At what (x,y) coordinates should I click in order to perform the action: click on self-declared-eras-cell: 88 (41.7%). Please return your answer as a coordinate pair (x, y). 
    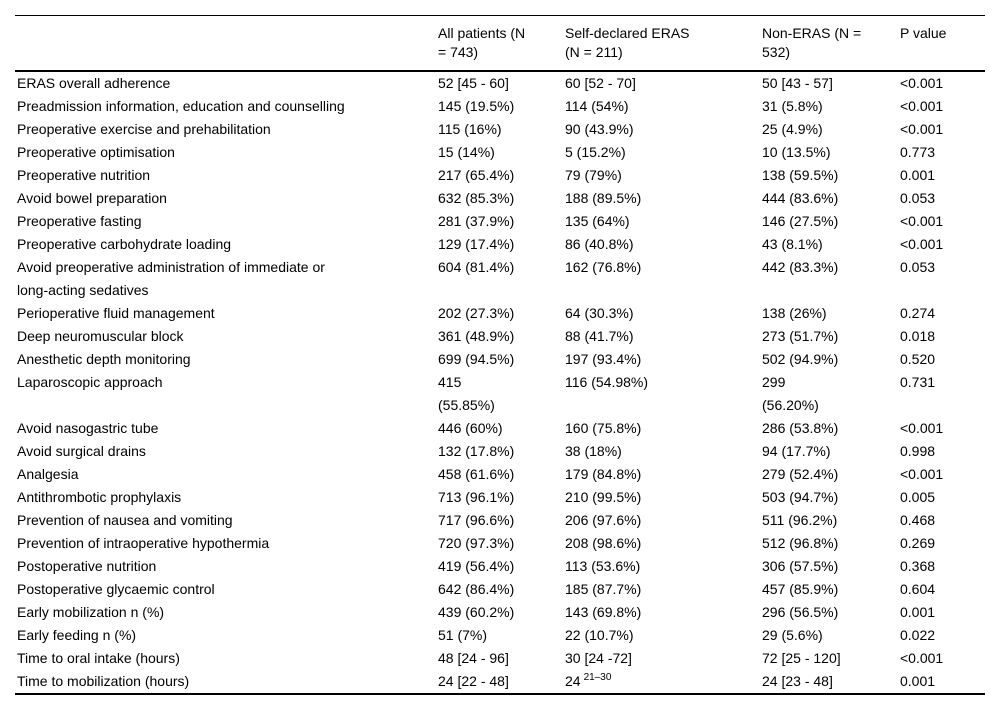
    Looking at the image, I should click on (663, 336).